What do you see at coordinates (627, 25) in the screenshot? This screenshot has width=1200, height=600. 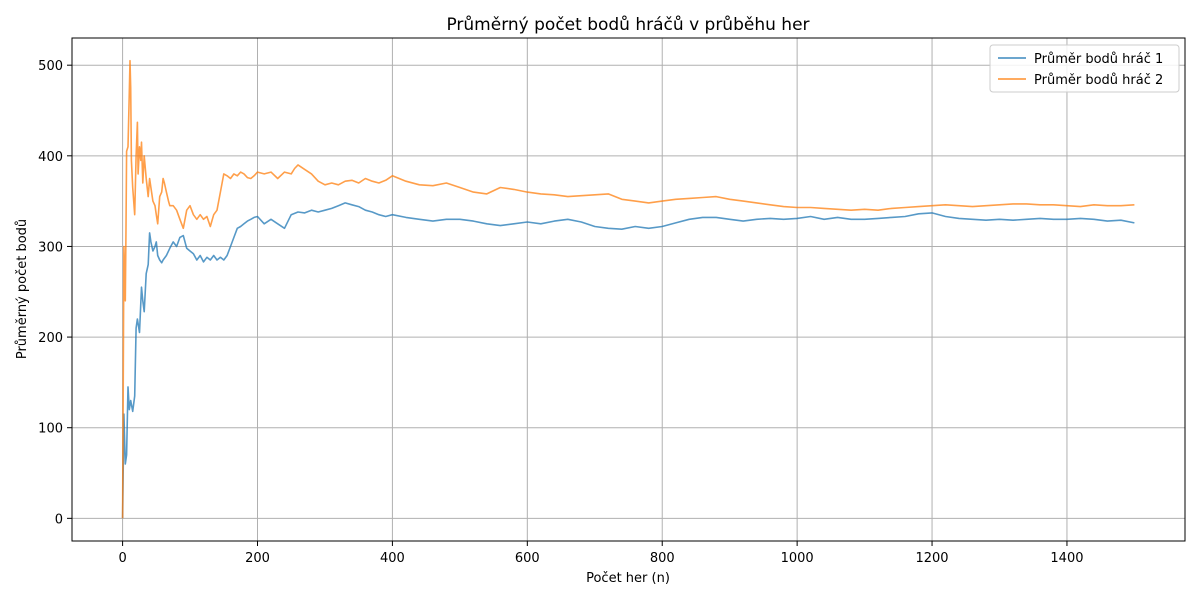 I see `chart-title: Průměrný počet bodů hráčů v průběhu her` at bounding box center [627, 25].